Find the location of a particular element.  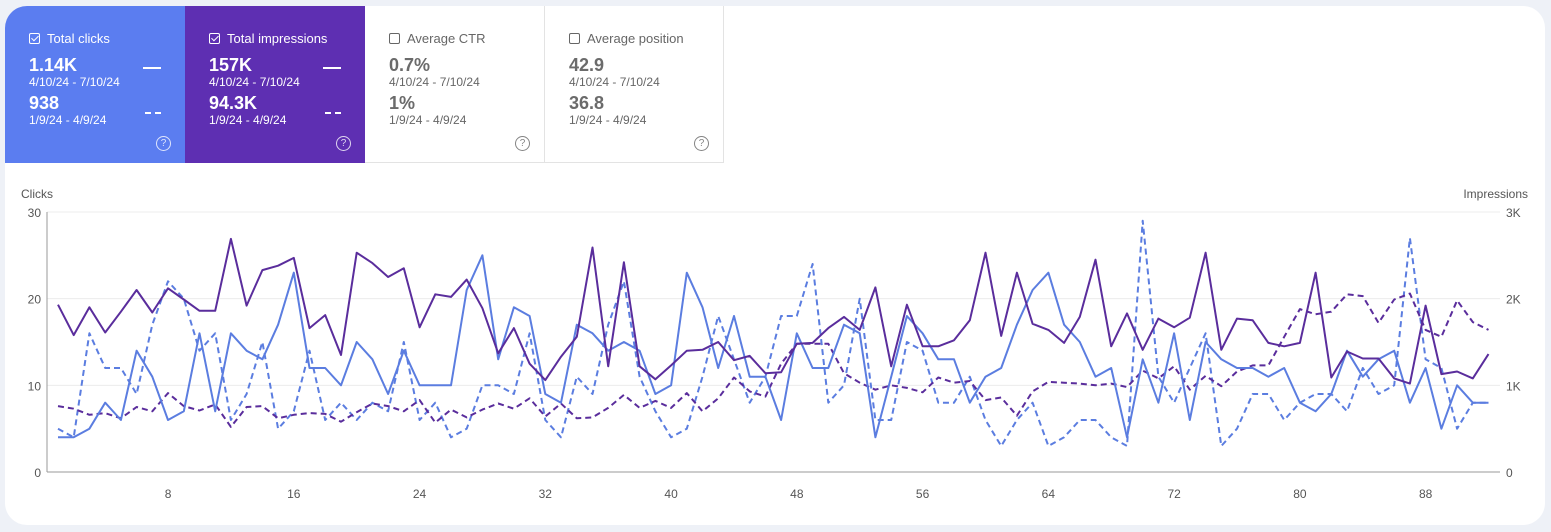

metric-previous-value: 938 is located at coordinates (44, 103).